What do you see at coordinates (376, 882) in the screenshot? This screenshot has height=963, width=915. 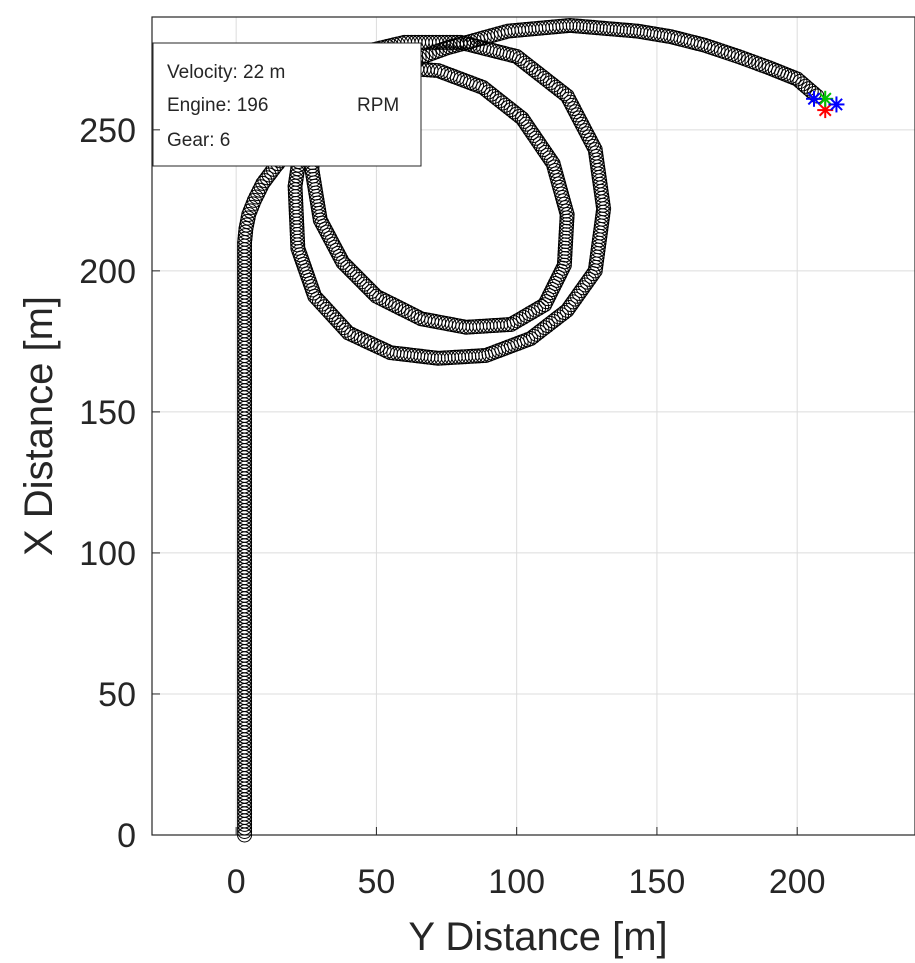 I see `x-tick-label: 50` at bounding box center [376, 882].